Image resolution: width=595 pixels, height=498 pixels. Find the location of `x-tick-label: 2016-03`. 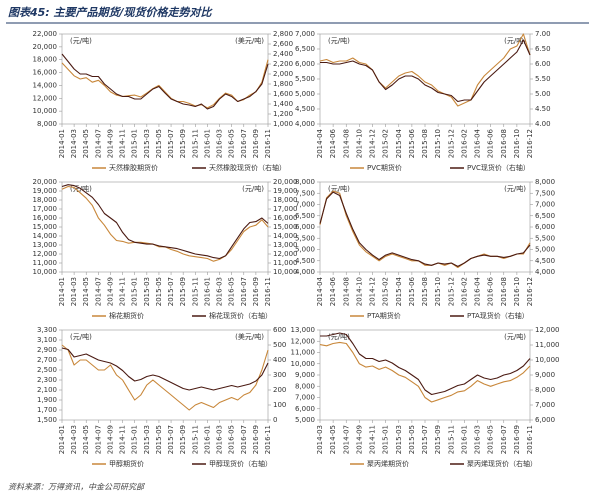

x-tick-label: 2016-03 is located at coordinates (220, 291).